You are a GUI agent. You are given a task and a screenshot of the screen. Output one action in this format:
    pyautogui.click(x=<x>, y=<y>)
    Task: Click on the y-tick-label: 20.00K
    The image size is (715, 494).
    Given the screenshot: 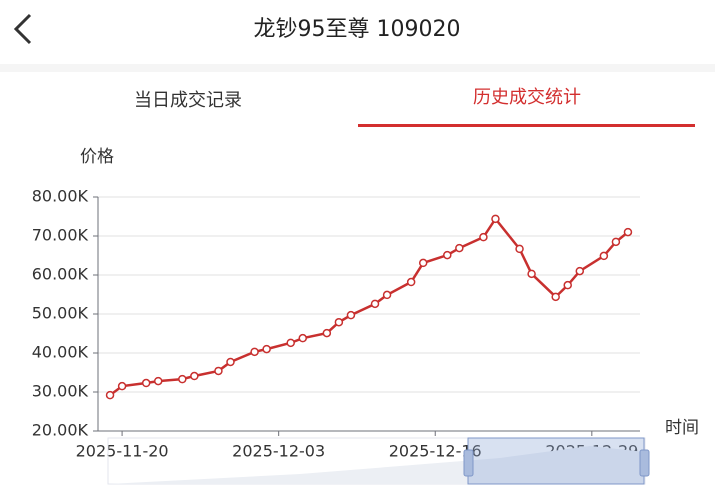 What is the action you would take?
    pyautogui.click(x=60, y=430)
    